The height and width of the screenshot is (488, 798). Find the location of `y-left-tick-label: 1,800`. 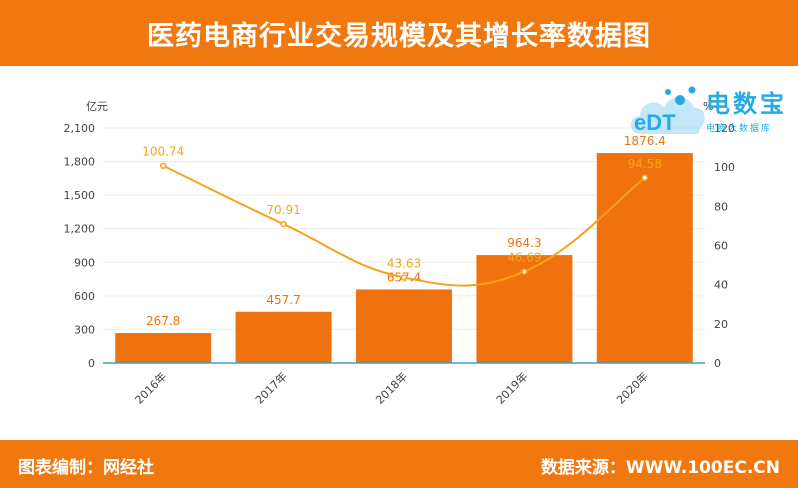

y-left-tick-label: 1,800 is located at coordinates (80, 162).